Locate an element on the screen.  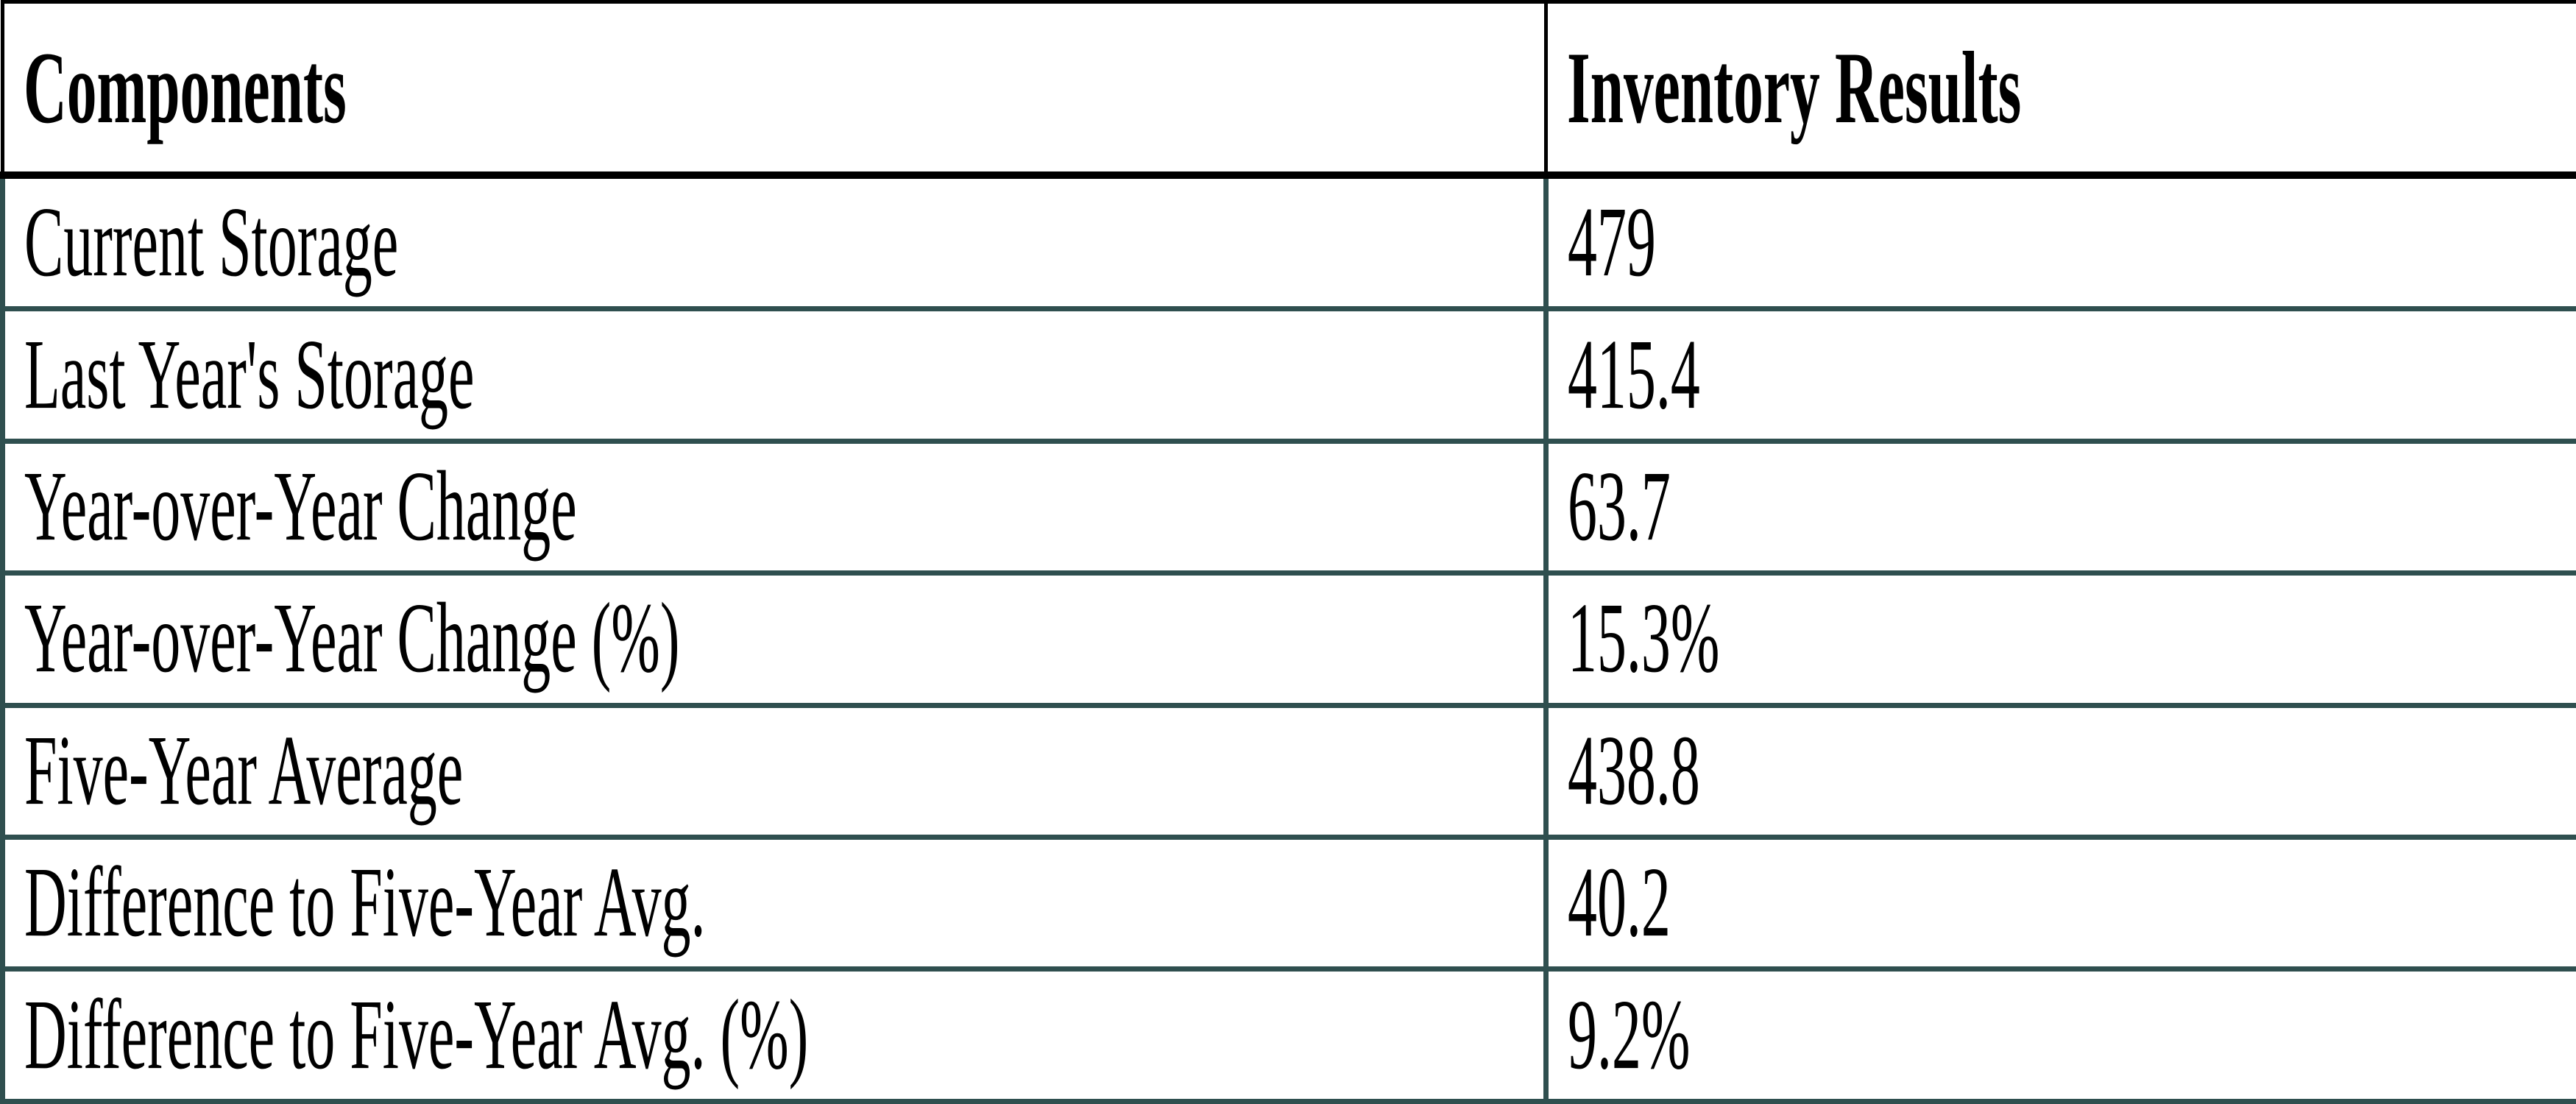
cell-result: 415.4 is located at coordinates (2059, 375).